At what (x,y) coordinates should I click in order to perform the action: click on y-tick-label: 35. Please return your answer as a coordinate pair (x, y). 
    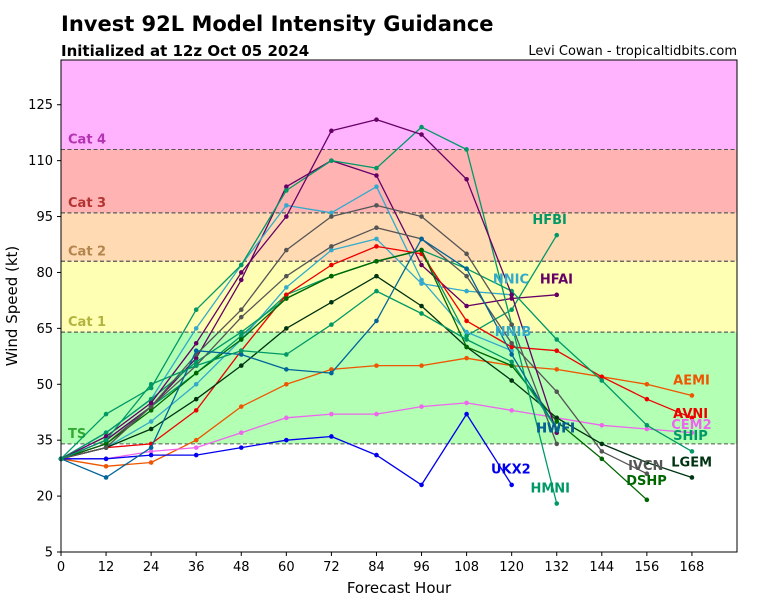
    Looking at the image, I should click on (44, 441).